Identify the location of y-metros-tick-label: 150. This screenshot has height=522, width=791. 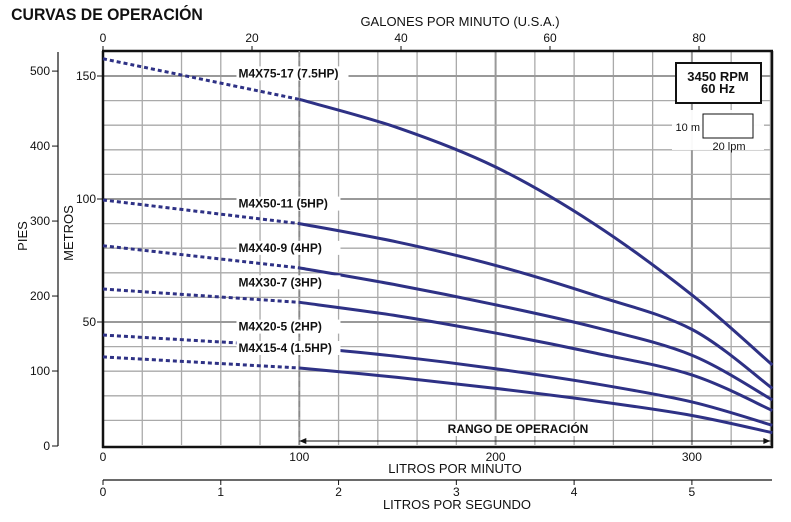
(86, 76).